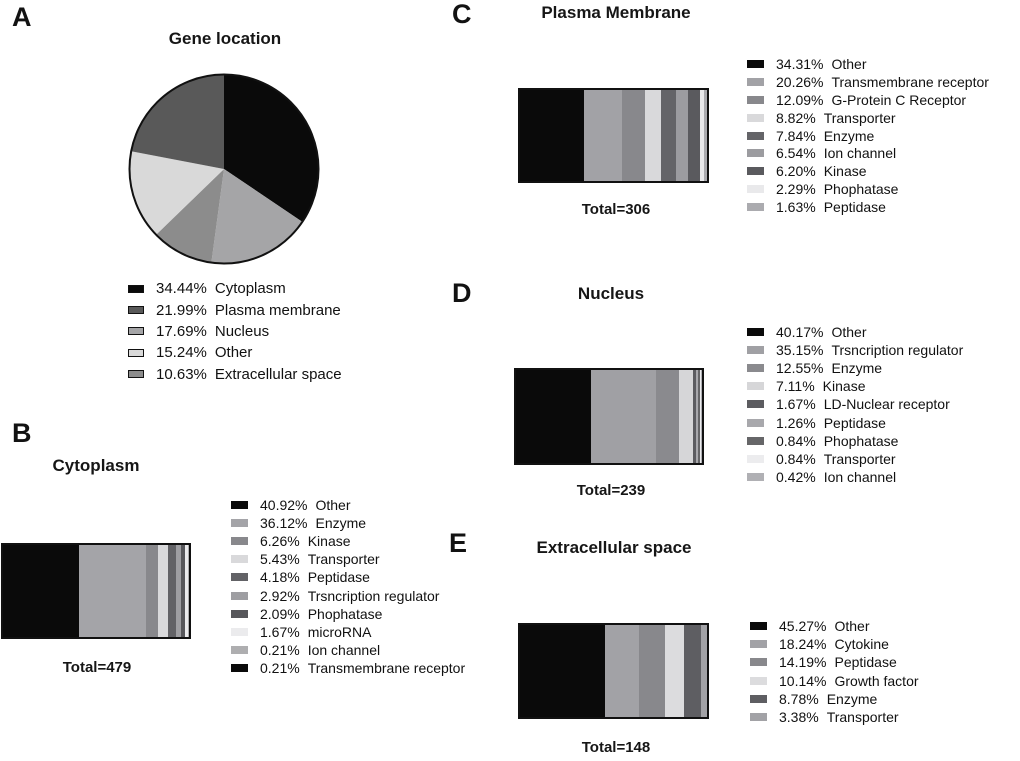  What do you see at coordinates (834, 662) in the screenshot?
I see `legend-item: 14.19% Peptidase` at bounding box center [834, 662].